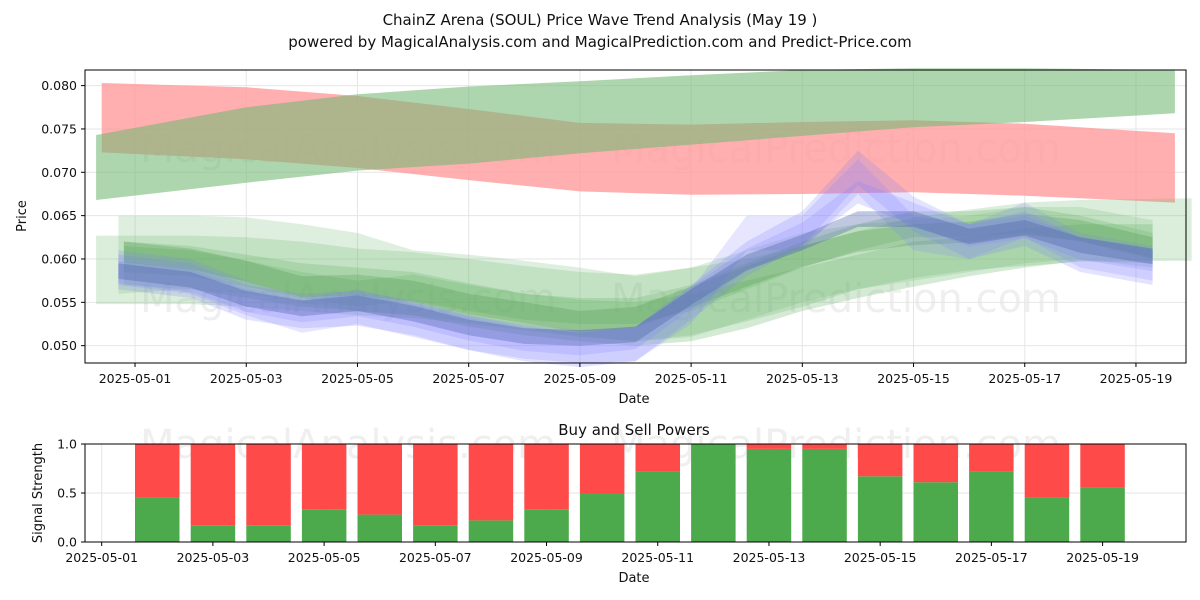 The image size is (1200, 600). I want to click on top-x-tick-label: 2025-05-01, so click(135, 378).